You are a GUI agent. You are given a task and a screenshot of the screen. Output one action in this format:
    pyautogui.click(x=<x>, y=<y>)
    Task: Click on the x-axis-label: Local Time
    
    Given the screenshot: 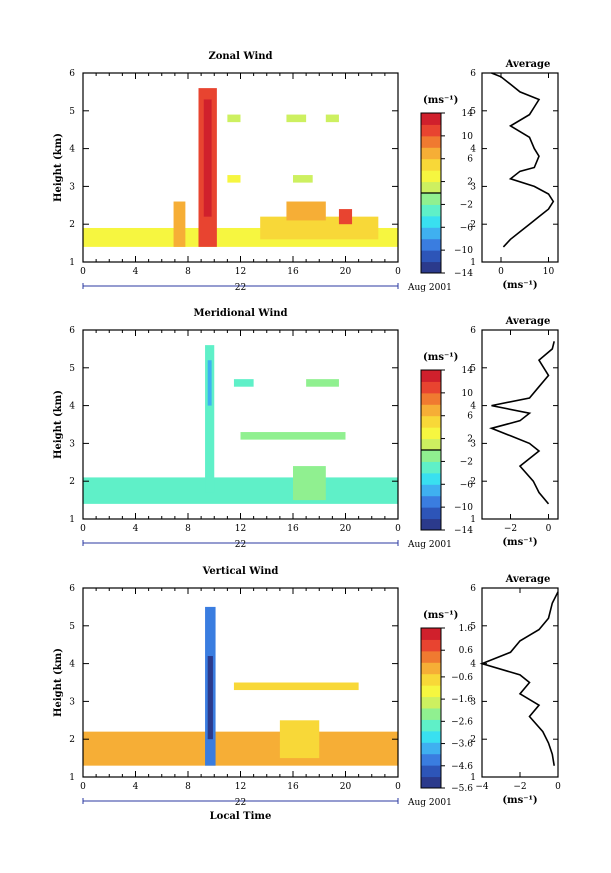 What is the action you would take?
    pyautogui.click(x=241, y=816)
    